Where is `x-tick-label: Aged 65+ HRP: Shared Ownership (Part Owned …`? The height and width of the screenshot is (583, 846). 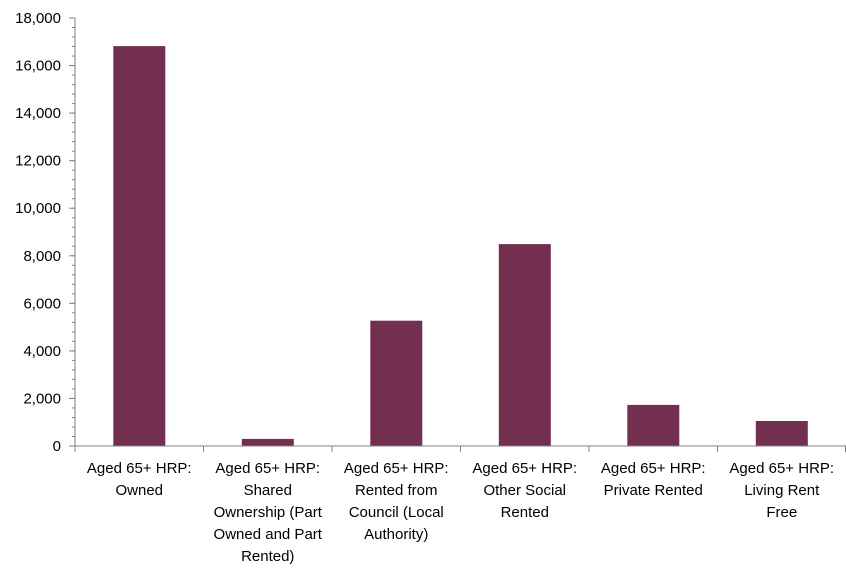
x-tick-label: Aged 65+ HRP: Shared Ownership (Part Owned … is located at coordinates (268, 512).